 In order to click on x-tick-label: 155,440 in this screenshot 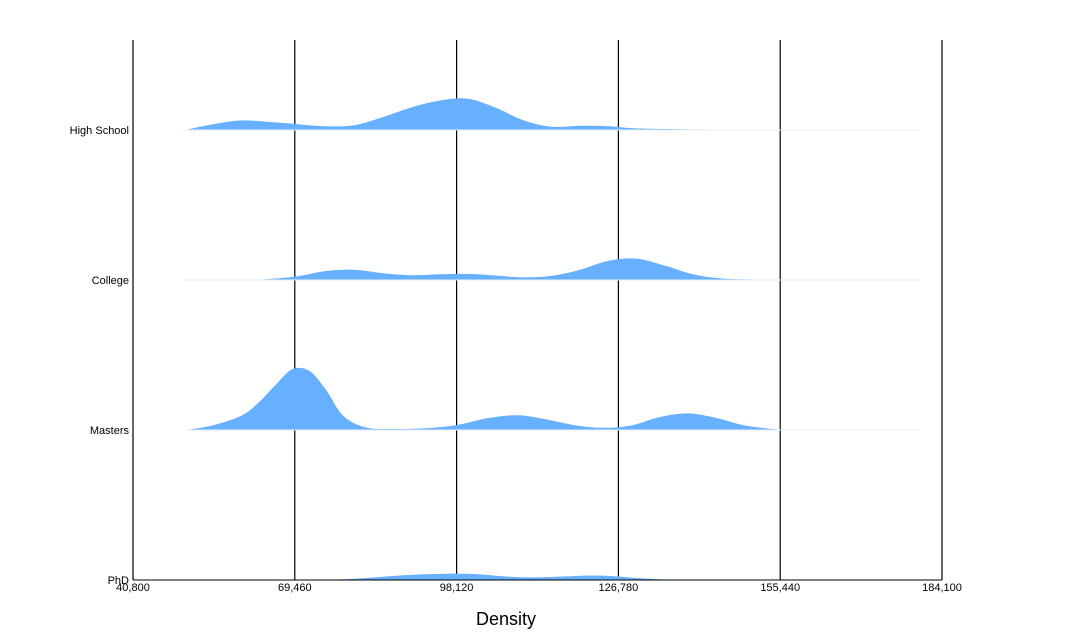, I will do `click(780, 588)`.